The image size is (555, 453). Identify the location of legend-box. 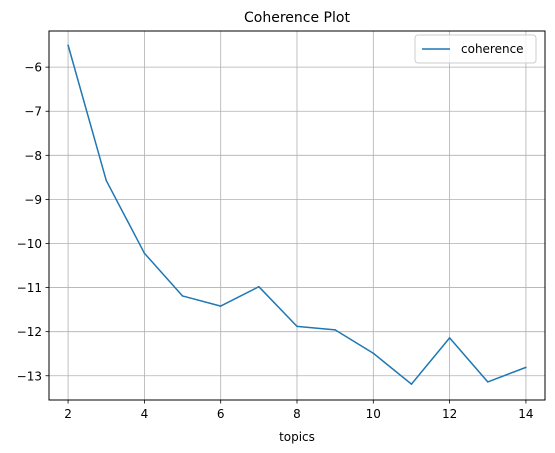
(475, 49).